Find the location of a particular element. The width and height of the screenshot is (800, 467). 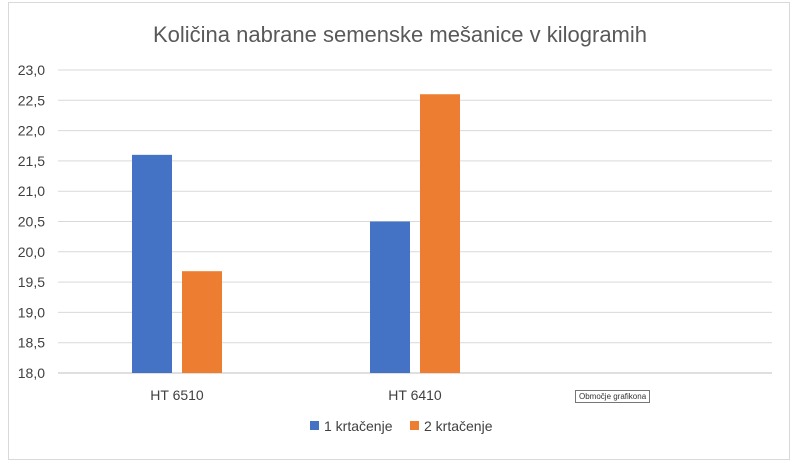

x-axis-categories: HT 6510 HT 6410 is located at coordinates (296, 395).